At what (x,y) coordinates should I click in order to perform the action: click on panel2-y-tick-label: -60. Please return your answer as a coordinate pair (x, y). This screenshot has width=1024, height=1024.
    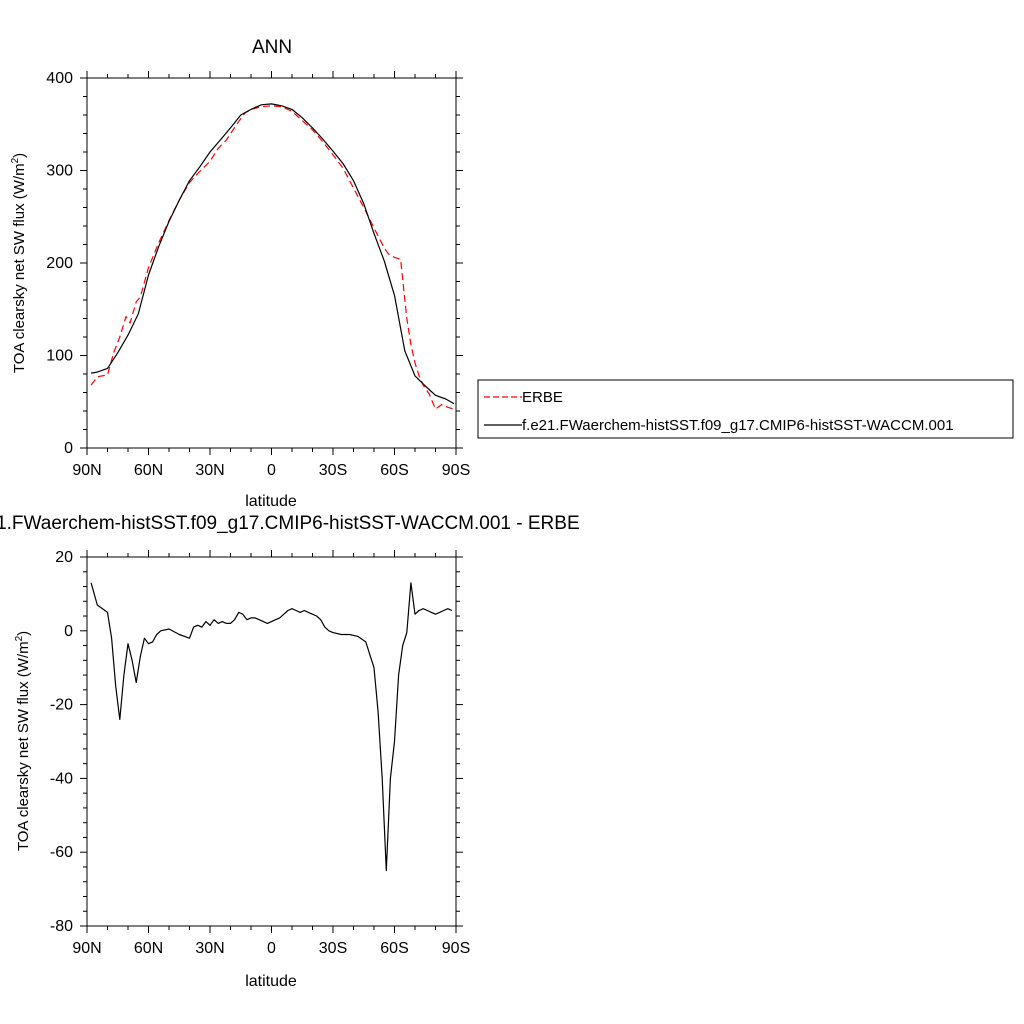
    Looking at the image, I should click on (61, 852).